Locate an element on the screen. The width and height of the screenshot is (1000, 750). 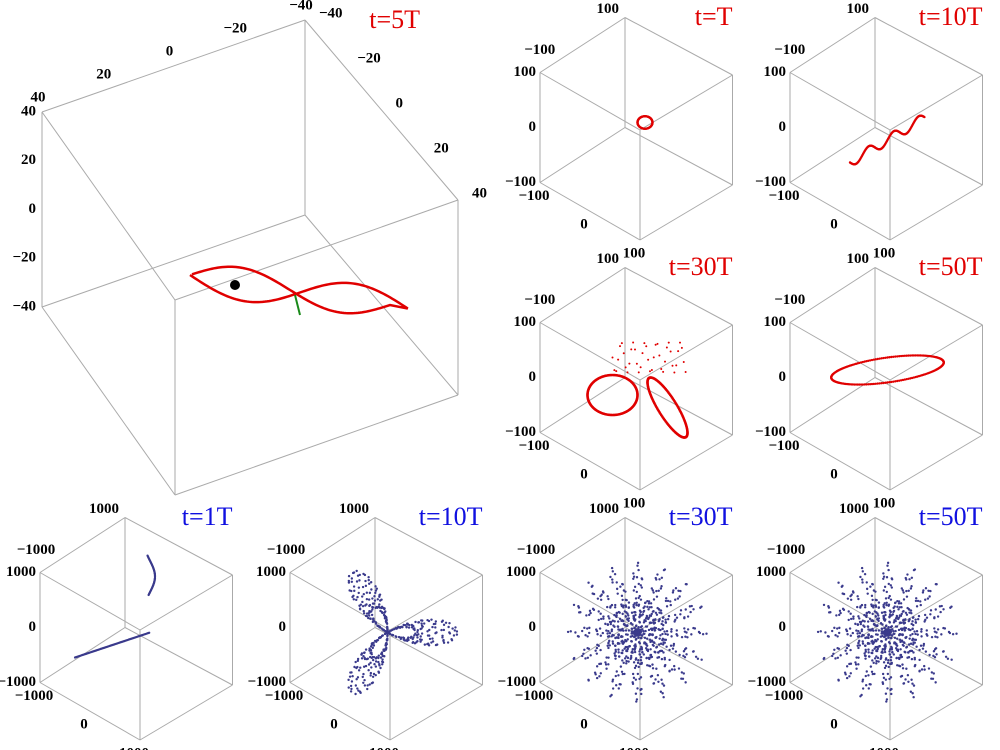
tick-label: 0 is located at coordinates (834, 475).